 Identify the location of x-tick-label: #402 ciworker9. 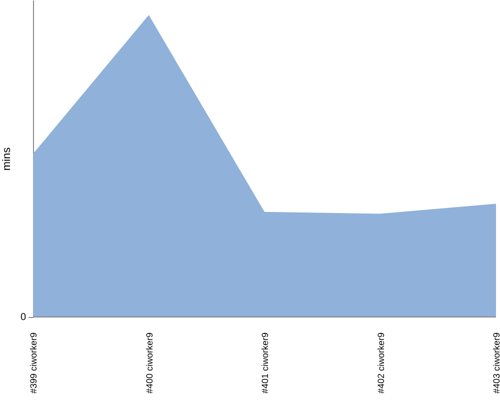
(381, 363).